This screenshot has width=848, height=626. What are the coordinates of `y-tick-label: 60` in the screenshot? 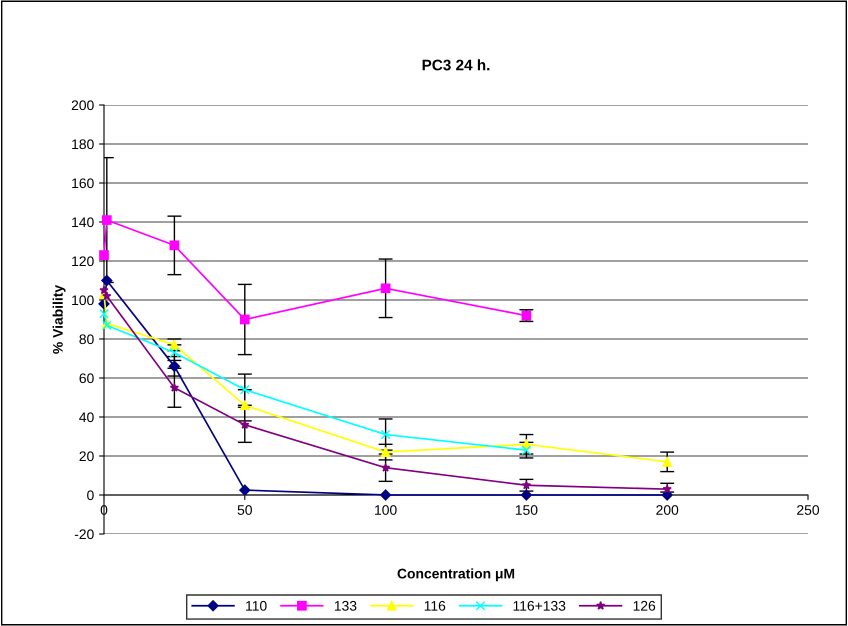 It's located at (87, 378).